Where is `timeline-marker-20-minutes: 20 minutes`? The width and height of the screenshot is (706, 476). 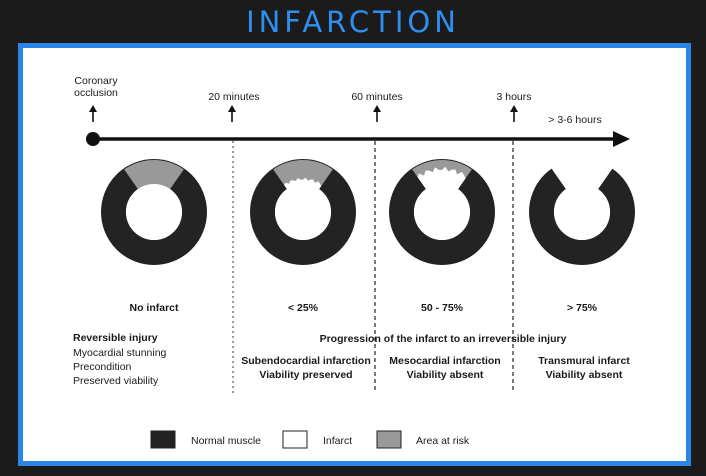
timeline-marker-20-minutes: 20 minutes is located at coordinates (233, 97).